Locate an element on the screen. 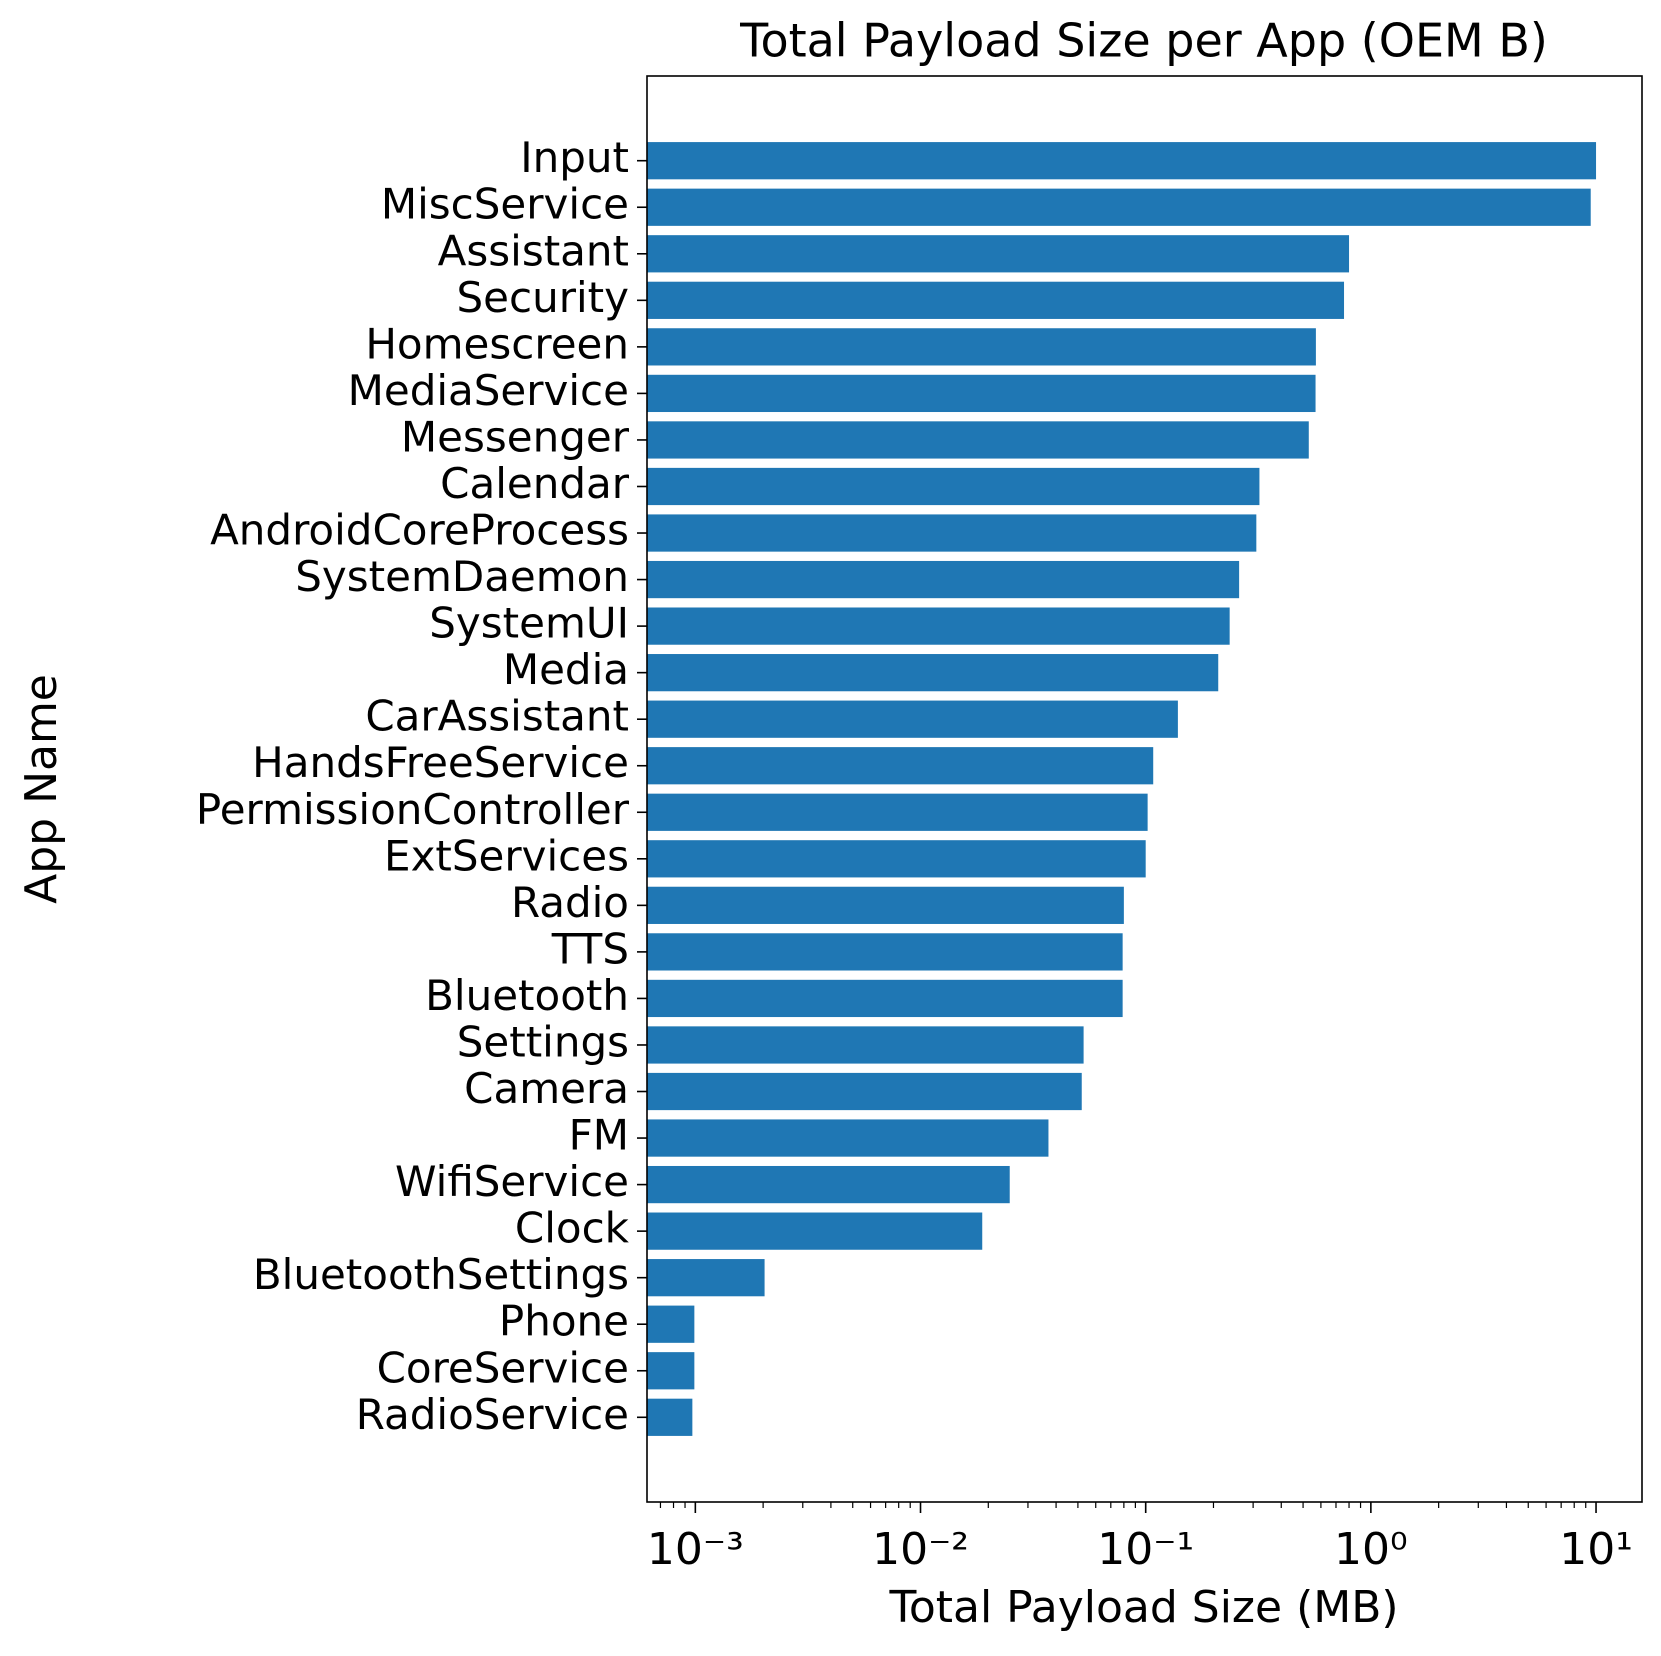 The height and width of the screenshot is (1656, 1661). y-tick-label: TTS is located at coordinates (590, 948).